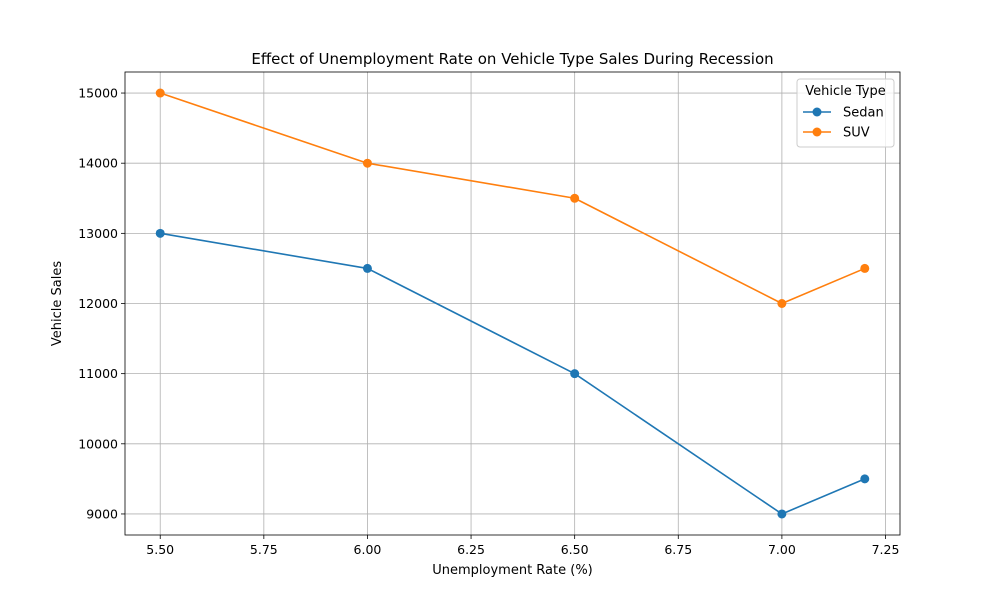 This screenshot has height=605, width=1000. Describe the element at coordinates (845, 91) in the screenshot. I see `legend-title: Vehicle Type` at that location.